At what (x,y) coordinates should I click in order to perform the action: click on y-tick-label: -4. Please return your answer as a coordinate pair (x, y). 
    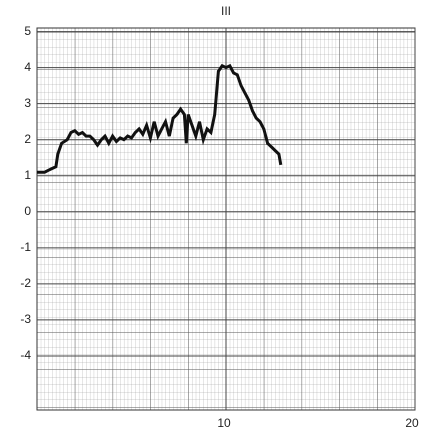
    Looking at the image, I should click on (25, 355).